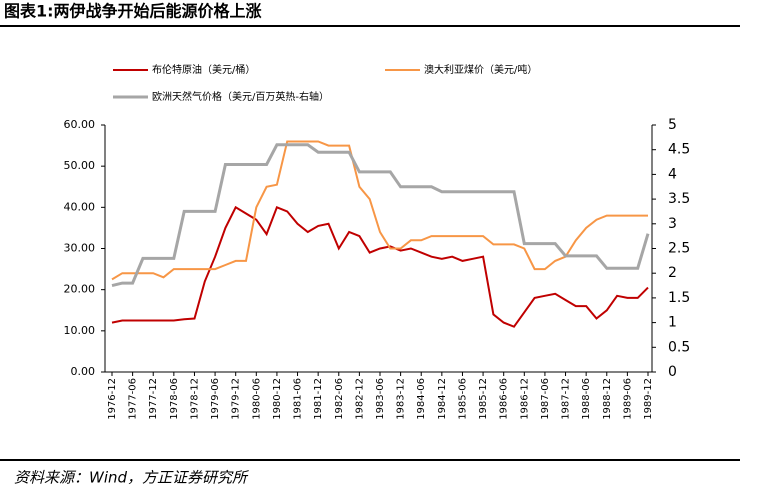 The image size is (760, 494). Describe the element at coordinates (442, 399) in the screenshot. I see `x-tick-label: 1984-12` at that location.